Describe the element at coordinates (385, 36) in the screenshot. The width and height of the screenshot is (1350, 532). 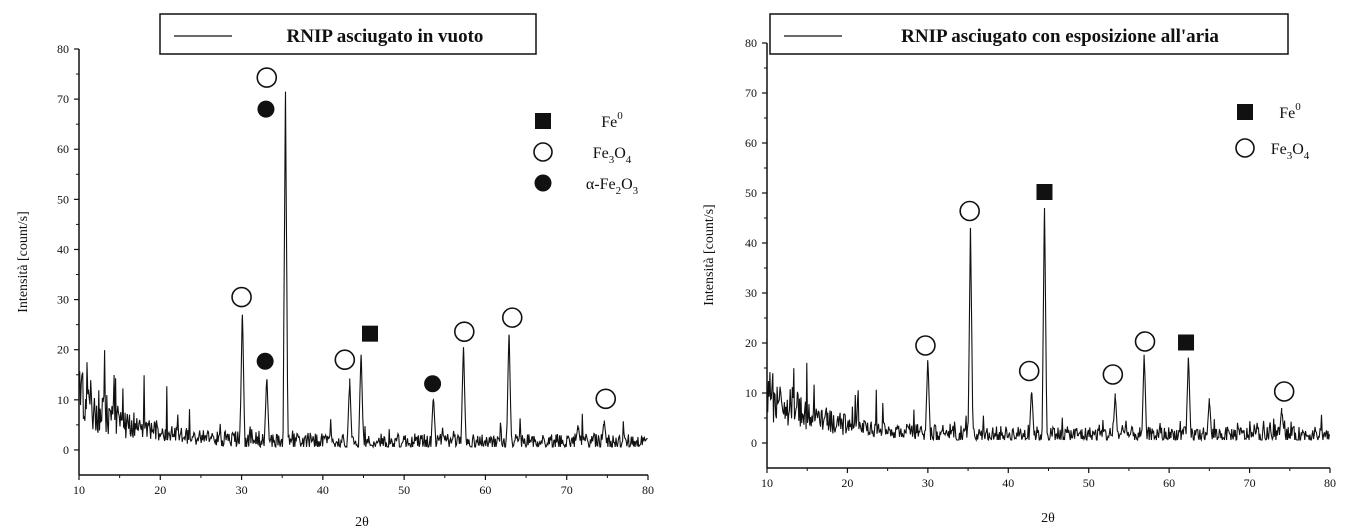
I see `chart-title: RNIP asciugato in vuoto` at that location.